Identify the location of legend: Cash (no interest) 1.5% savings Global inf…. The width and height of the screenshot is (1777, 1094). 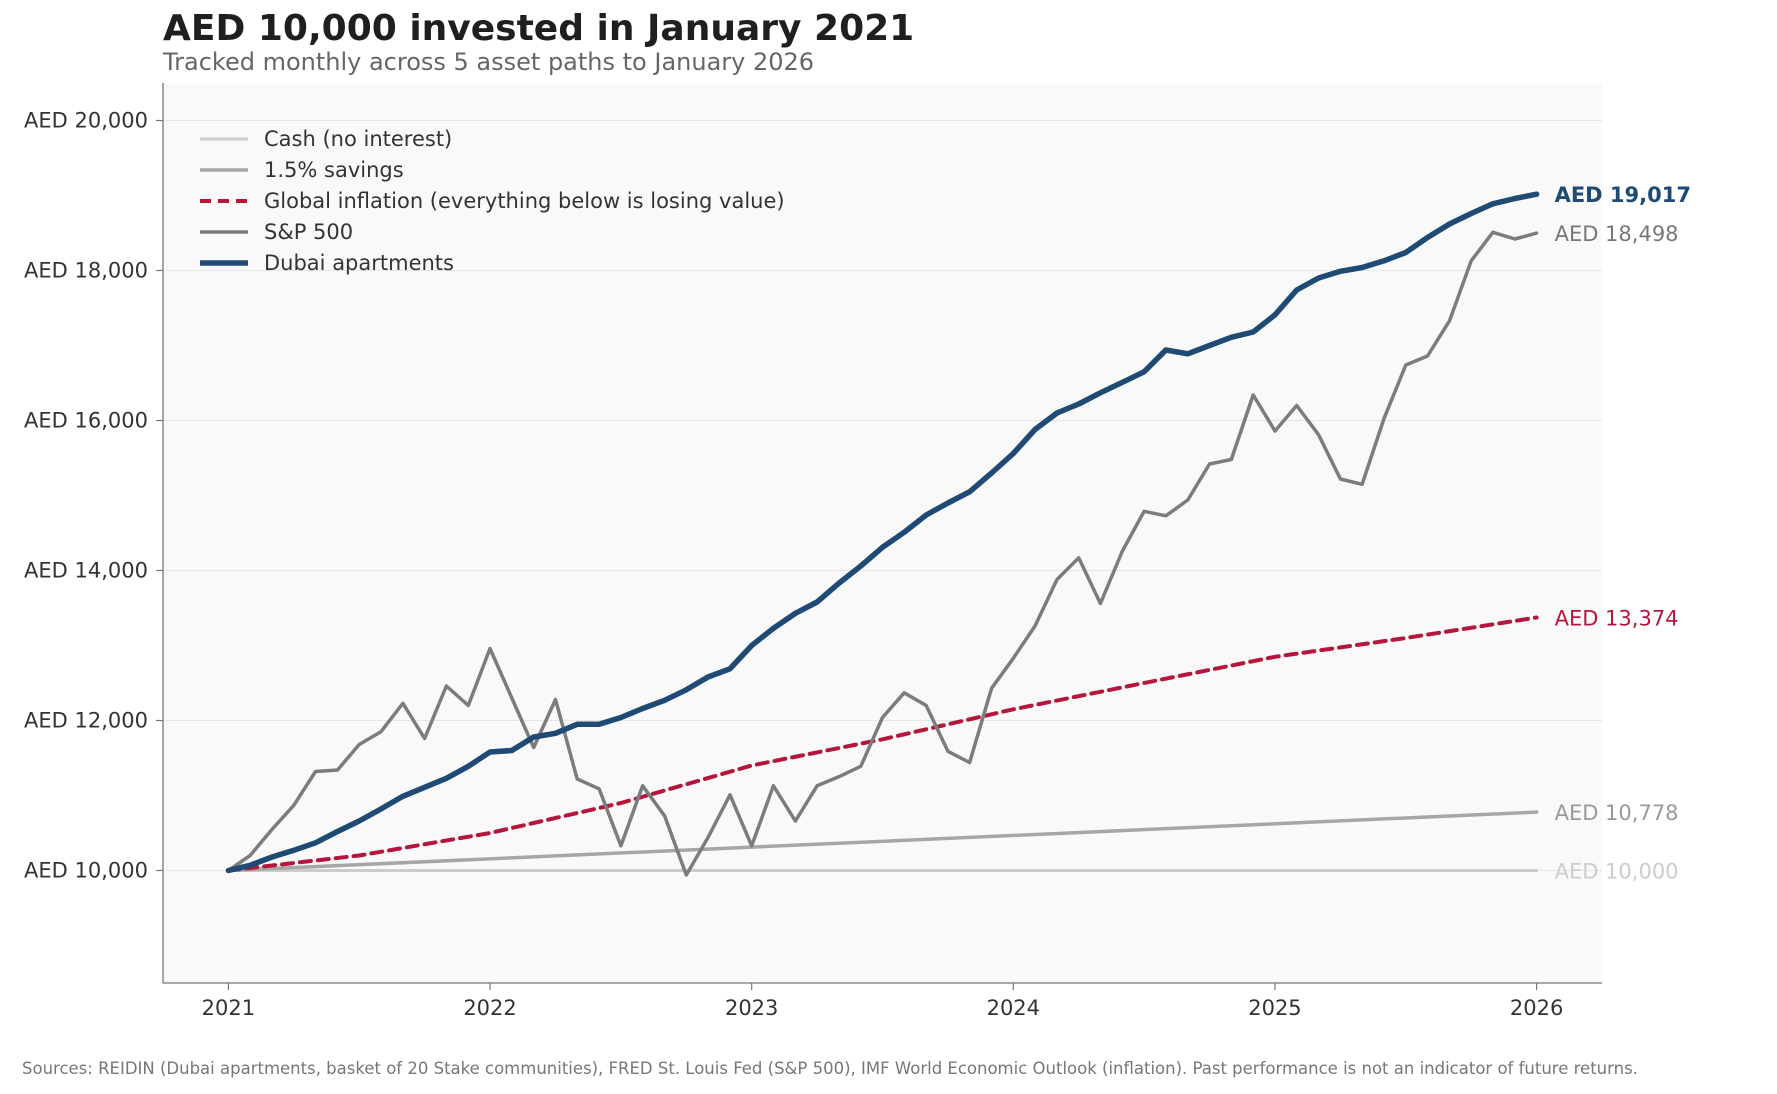
(492, 201).